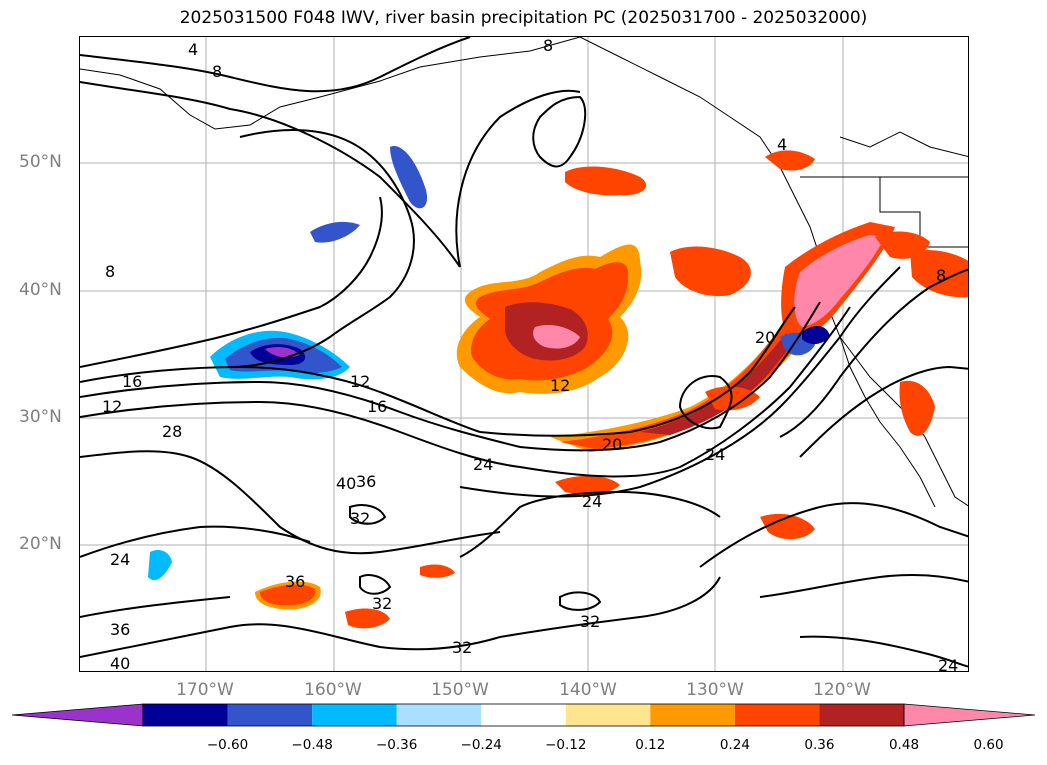  I want to click on lon-label-170w: 170°W, so click(205, 690).